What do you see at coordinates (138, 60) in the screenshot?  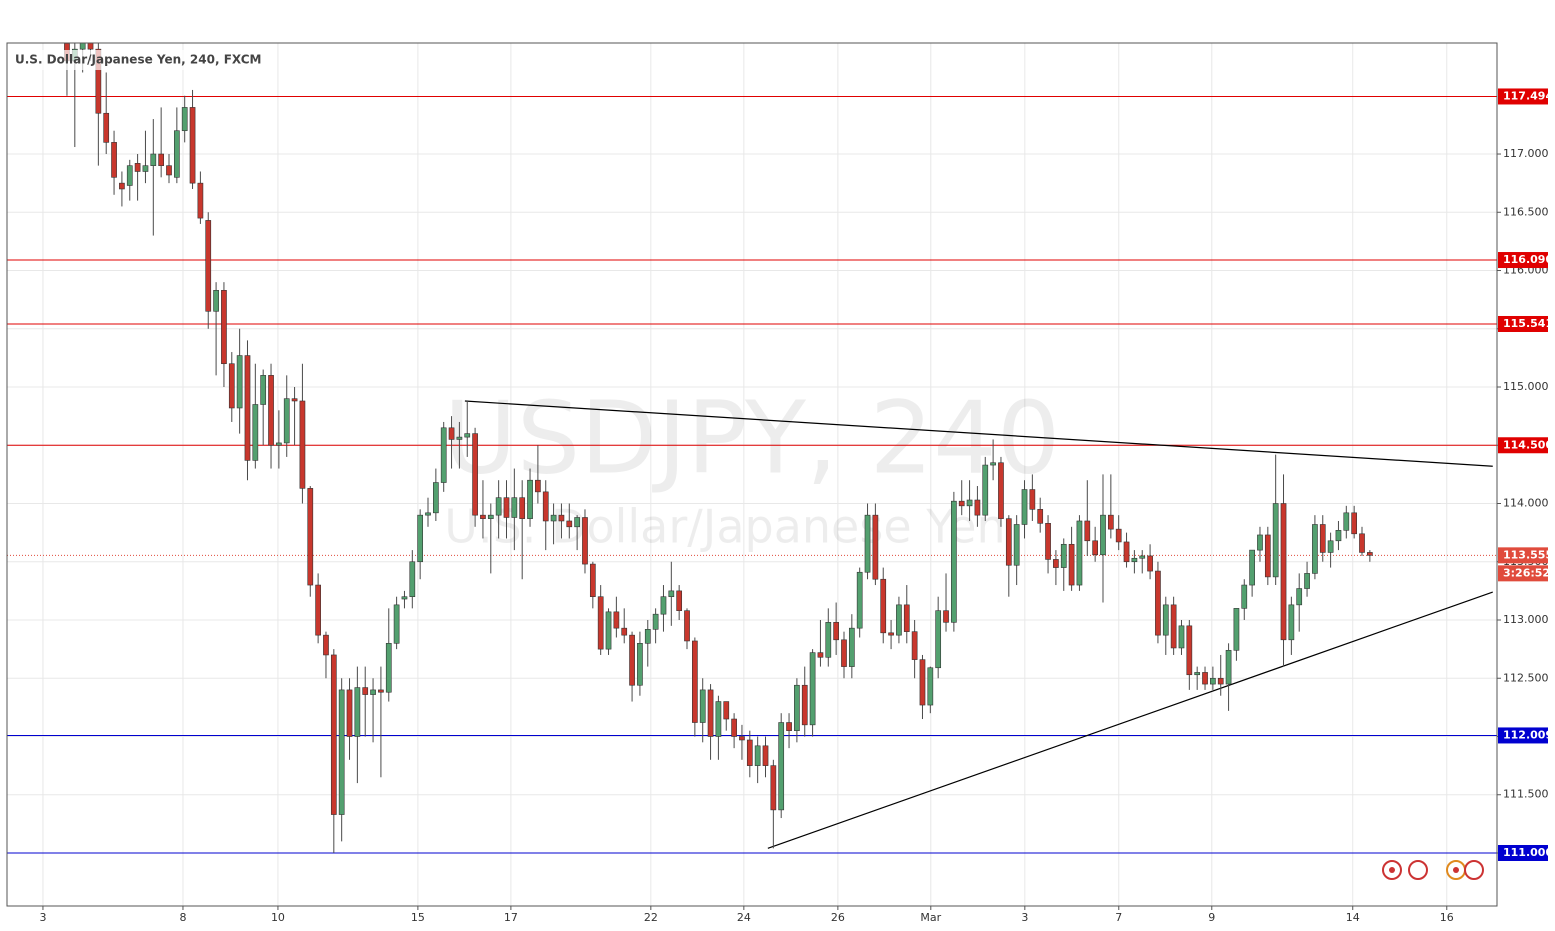 I see `chart-title: U.S. Dollar/Japanese Yen, 240, FXCM` at bounding box center [138, 60].